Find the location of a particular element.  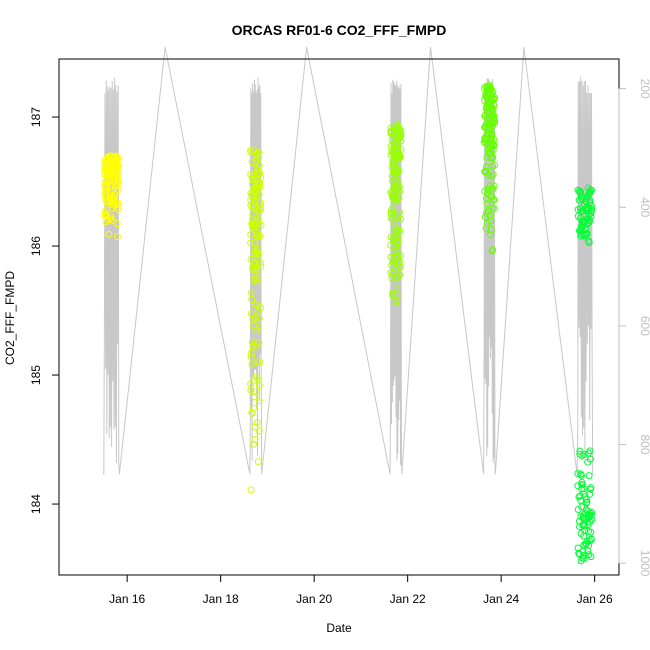

secondary-y-tick-label: 800 is located at coordinates (644, 445).